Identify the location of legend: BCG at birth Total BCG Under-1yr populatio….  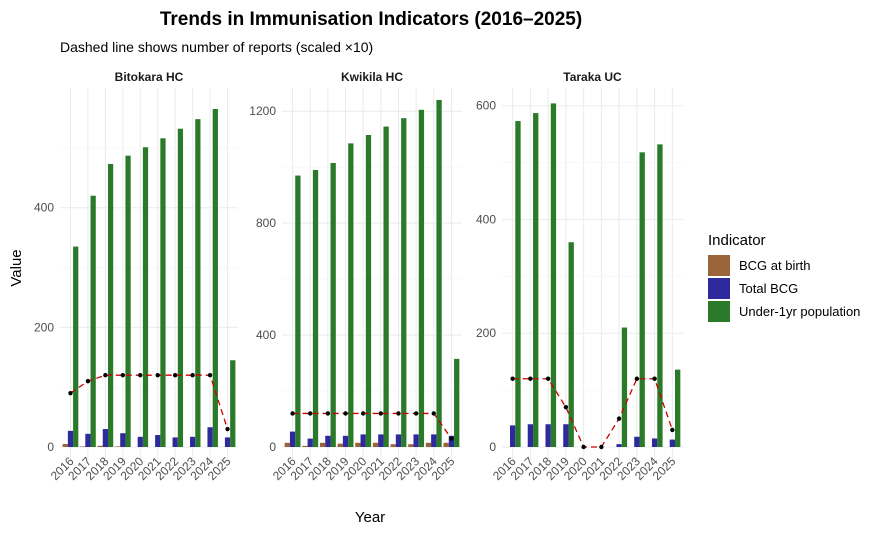
(784, 288).